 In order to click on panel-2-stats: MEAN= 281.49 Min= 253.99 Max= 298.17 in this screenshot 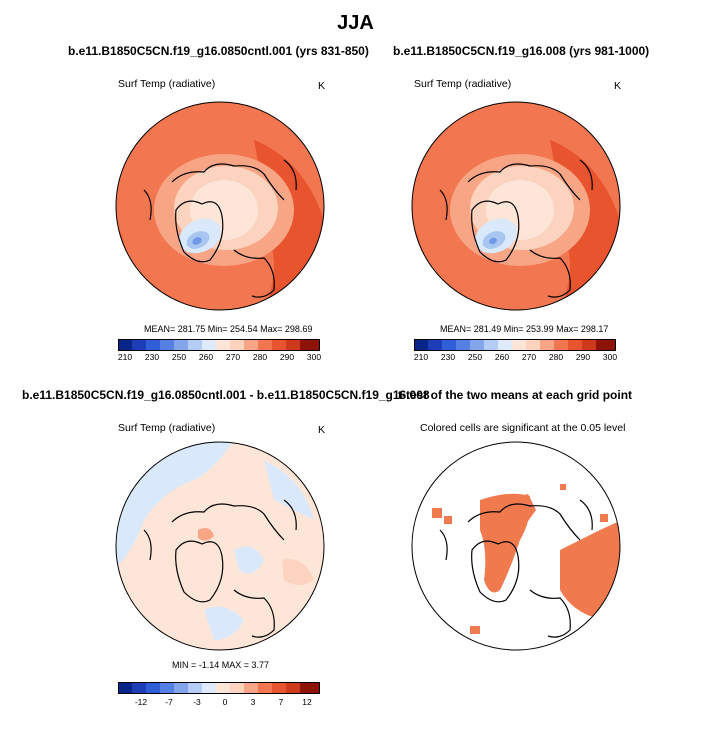, I will do `click(524, 329)`.